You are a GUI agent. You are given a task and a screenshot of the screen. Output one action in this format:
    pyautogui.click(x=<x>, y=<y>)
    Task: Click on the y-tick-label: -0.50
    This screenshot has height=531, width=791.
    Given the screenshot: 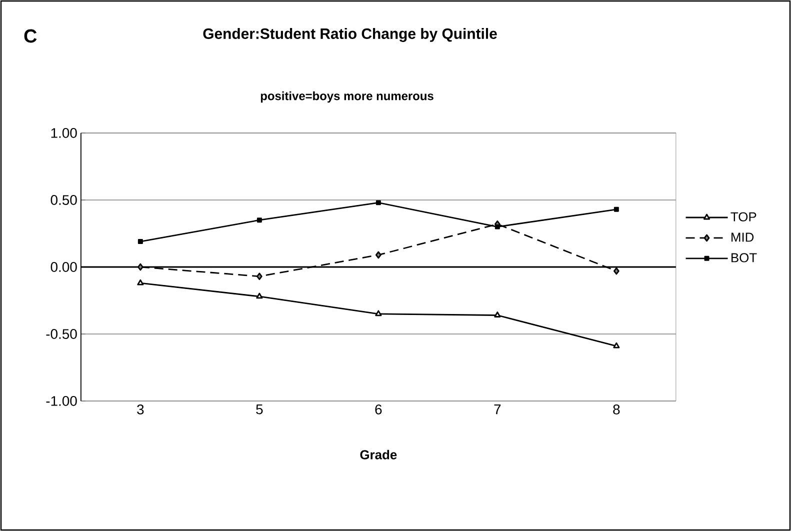 What is the action you would take?
    pyautogui.click(x=61, y=334)
    